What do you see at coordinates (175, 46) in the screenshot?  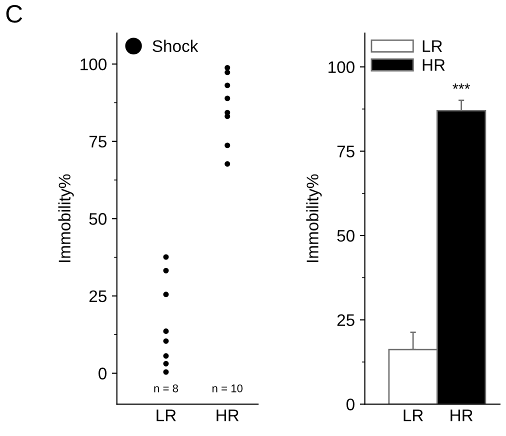 I see `legend-label: Shock` at bounding box center [175, 46].